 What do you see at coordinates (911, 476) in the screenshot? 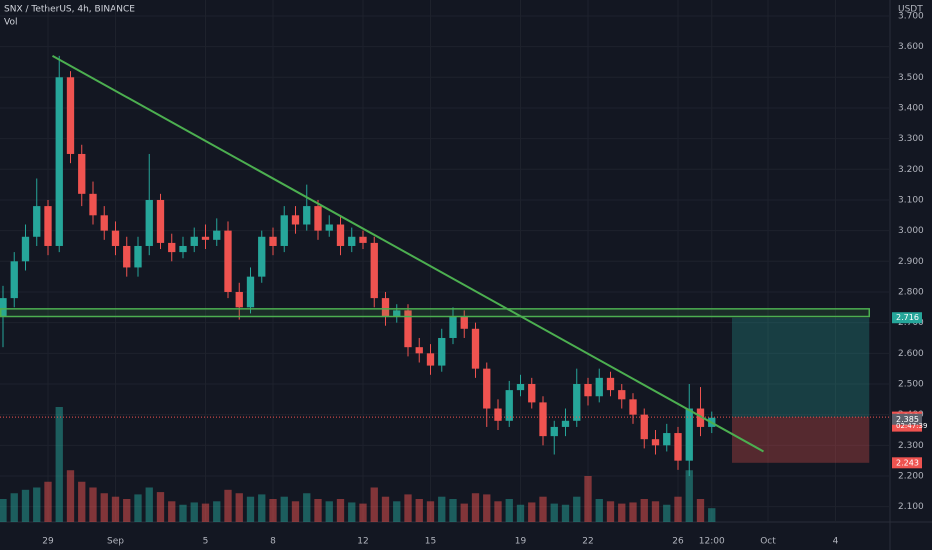
I see `y-tick-label: 2.200` at bounding box center [911, 476].